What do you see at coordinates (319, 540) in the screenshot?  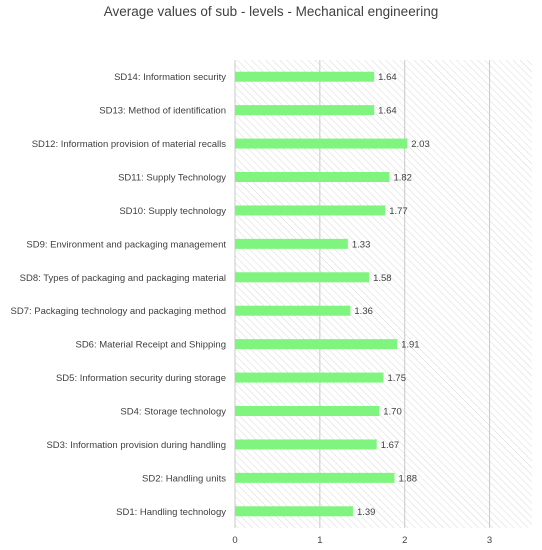 I see `x-tick-label: 1` at bounding box center [319, 540].